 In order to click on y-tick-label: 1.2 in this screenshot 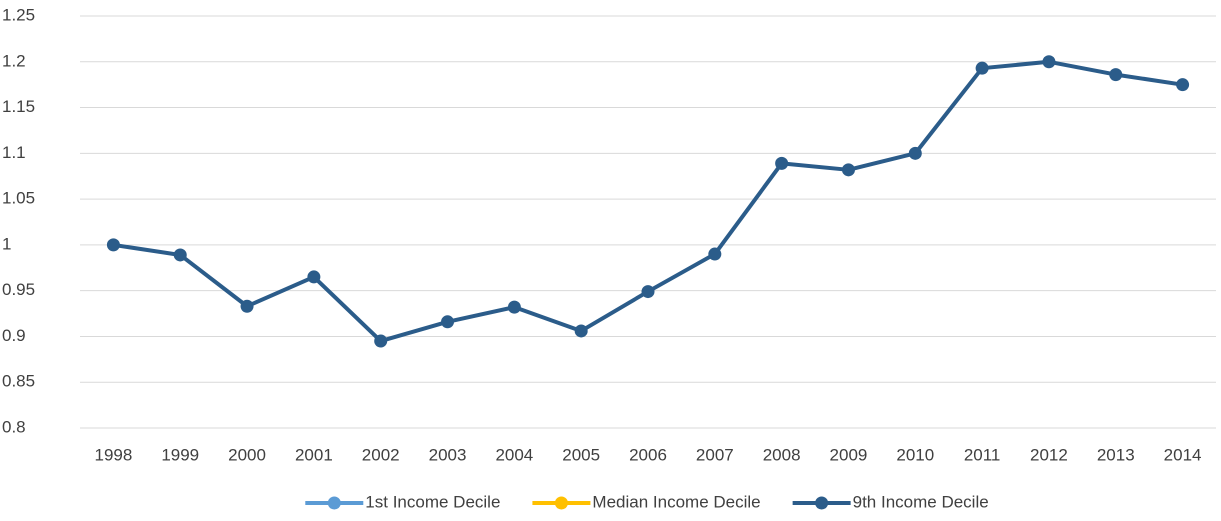, I will do `click(14, 60)`.